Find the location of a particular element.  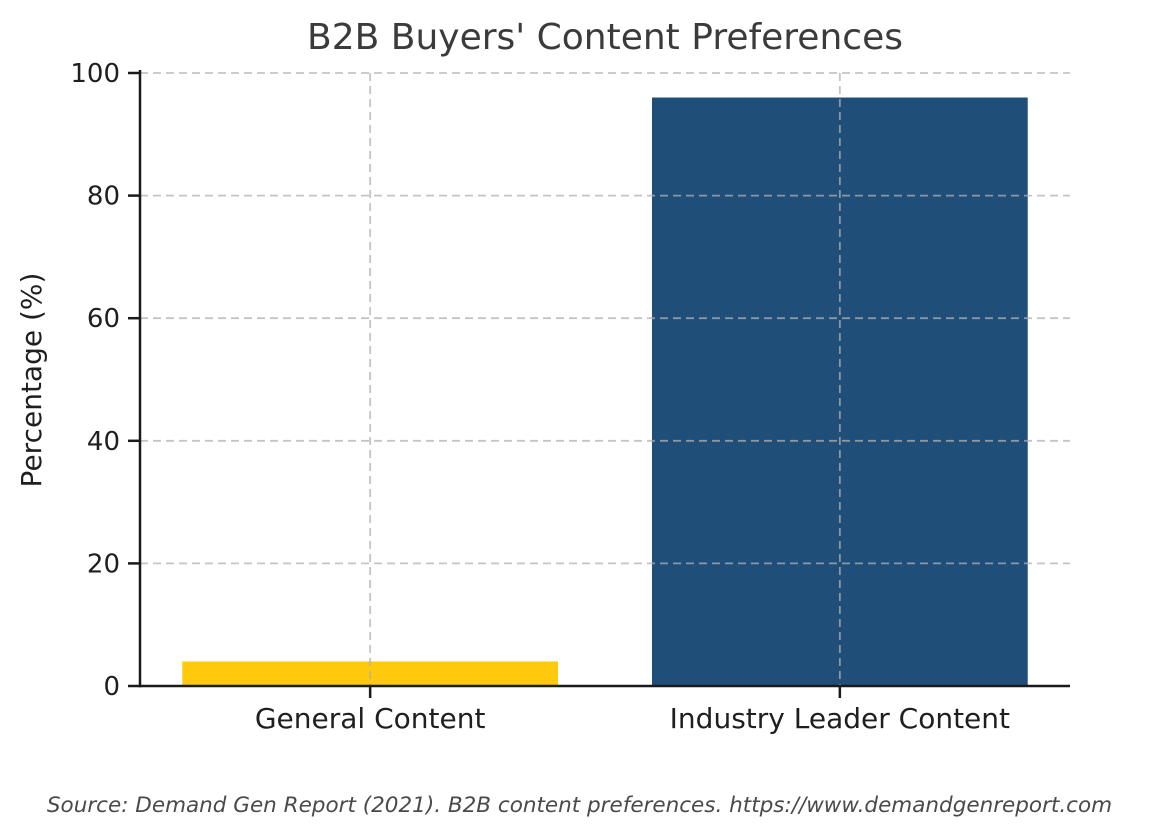

y-tick-label: 60 is located at coordinates (103, 319).